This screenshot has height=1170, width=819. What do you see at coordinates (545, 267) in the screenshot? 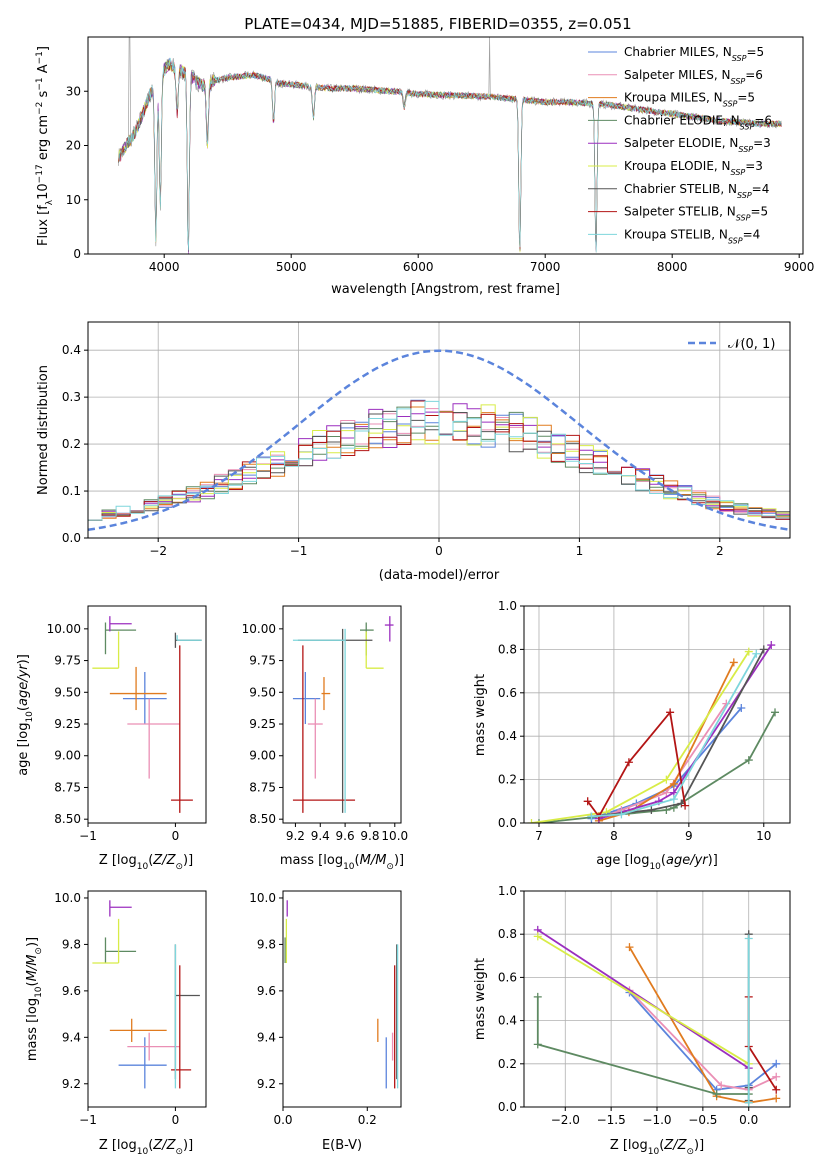
I see `x-tick-label: 7000` at bounding box center [545, 267].